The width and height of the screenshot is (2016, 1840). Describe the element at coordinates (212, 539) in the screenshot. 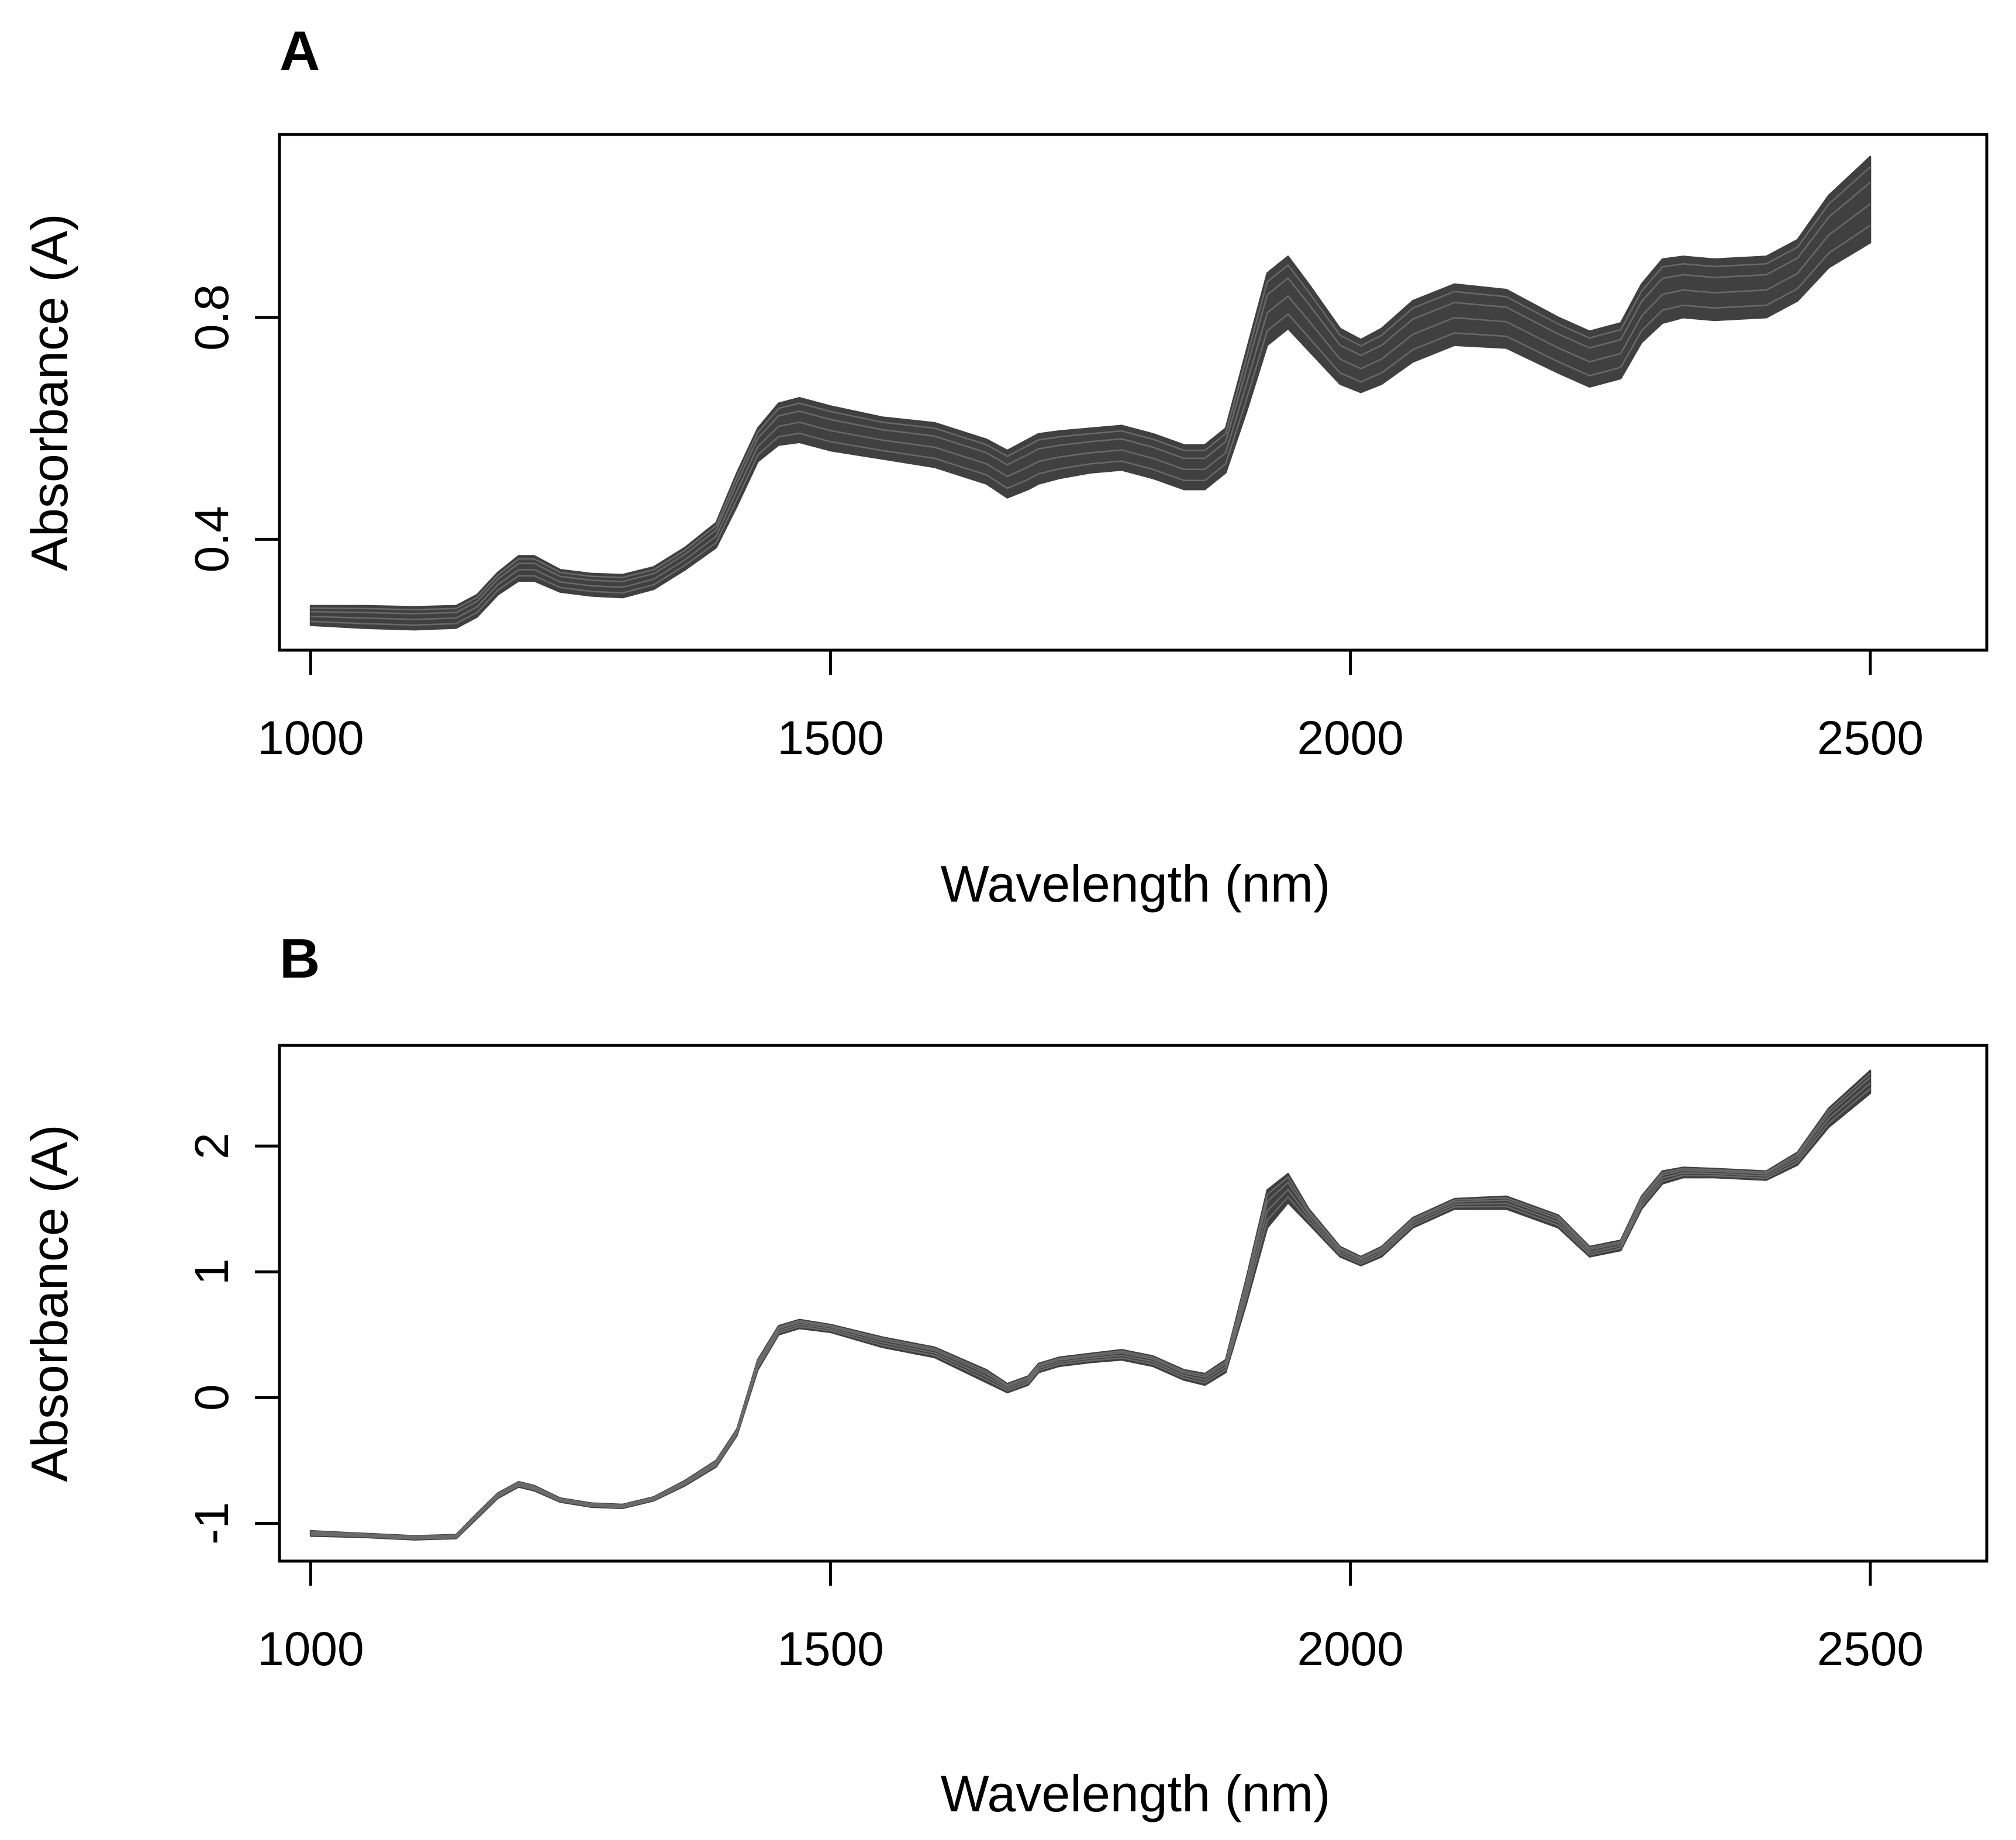

I see `y-tick-label-a-0: 0.4` at that location.